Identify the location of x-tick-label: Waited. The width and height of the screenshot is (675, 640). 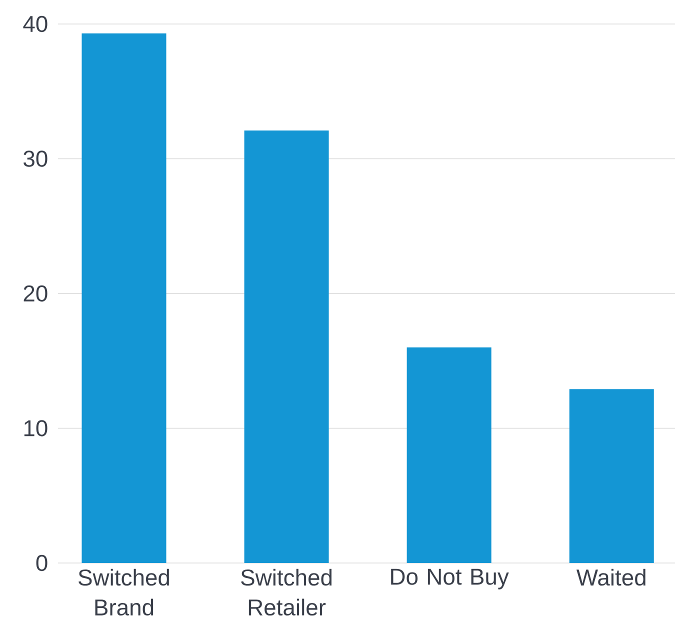
(611, 577).